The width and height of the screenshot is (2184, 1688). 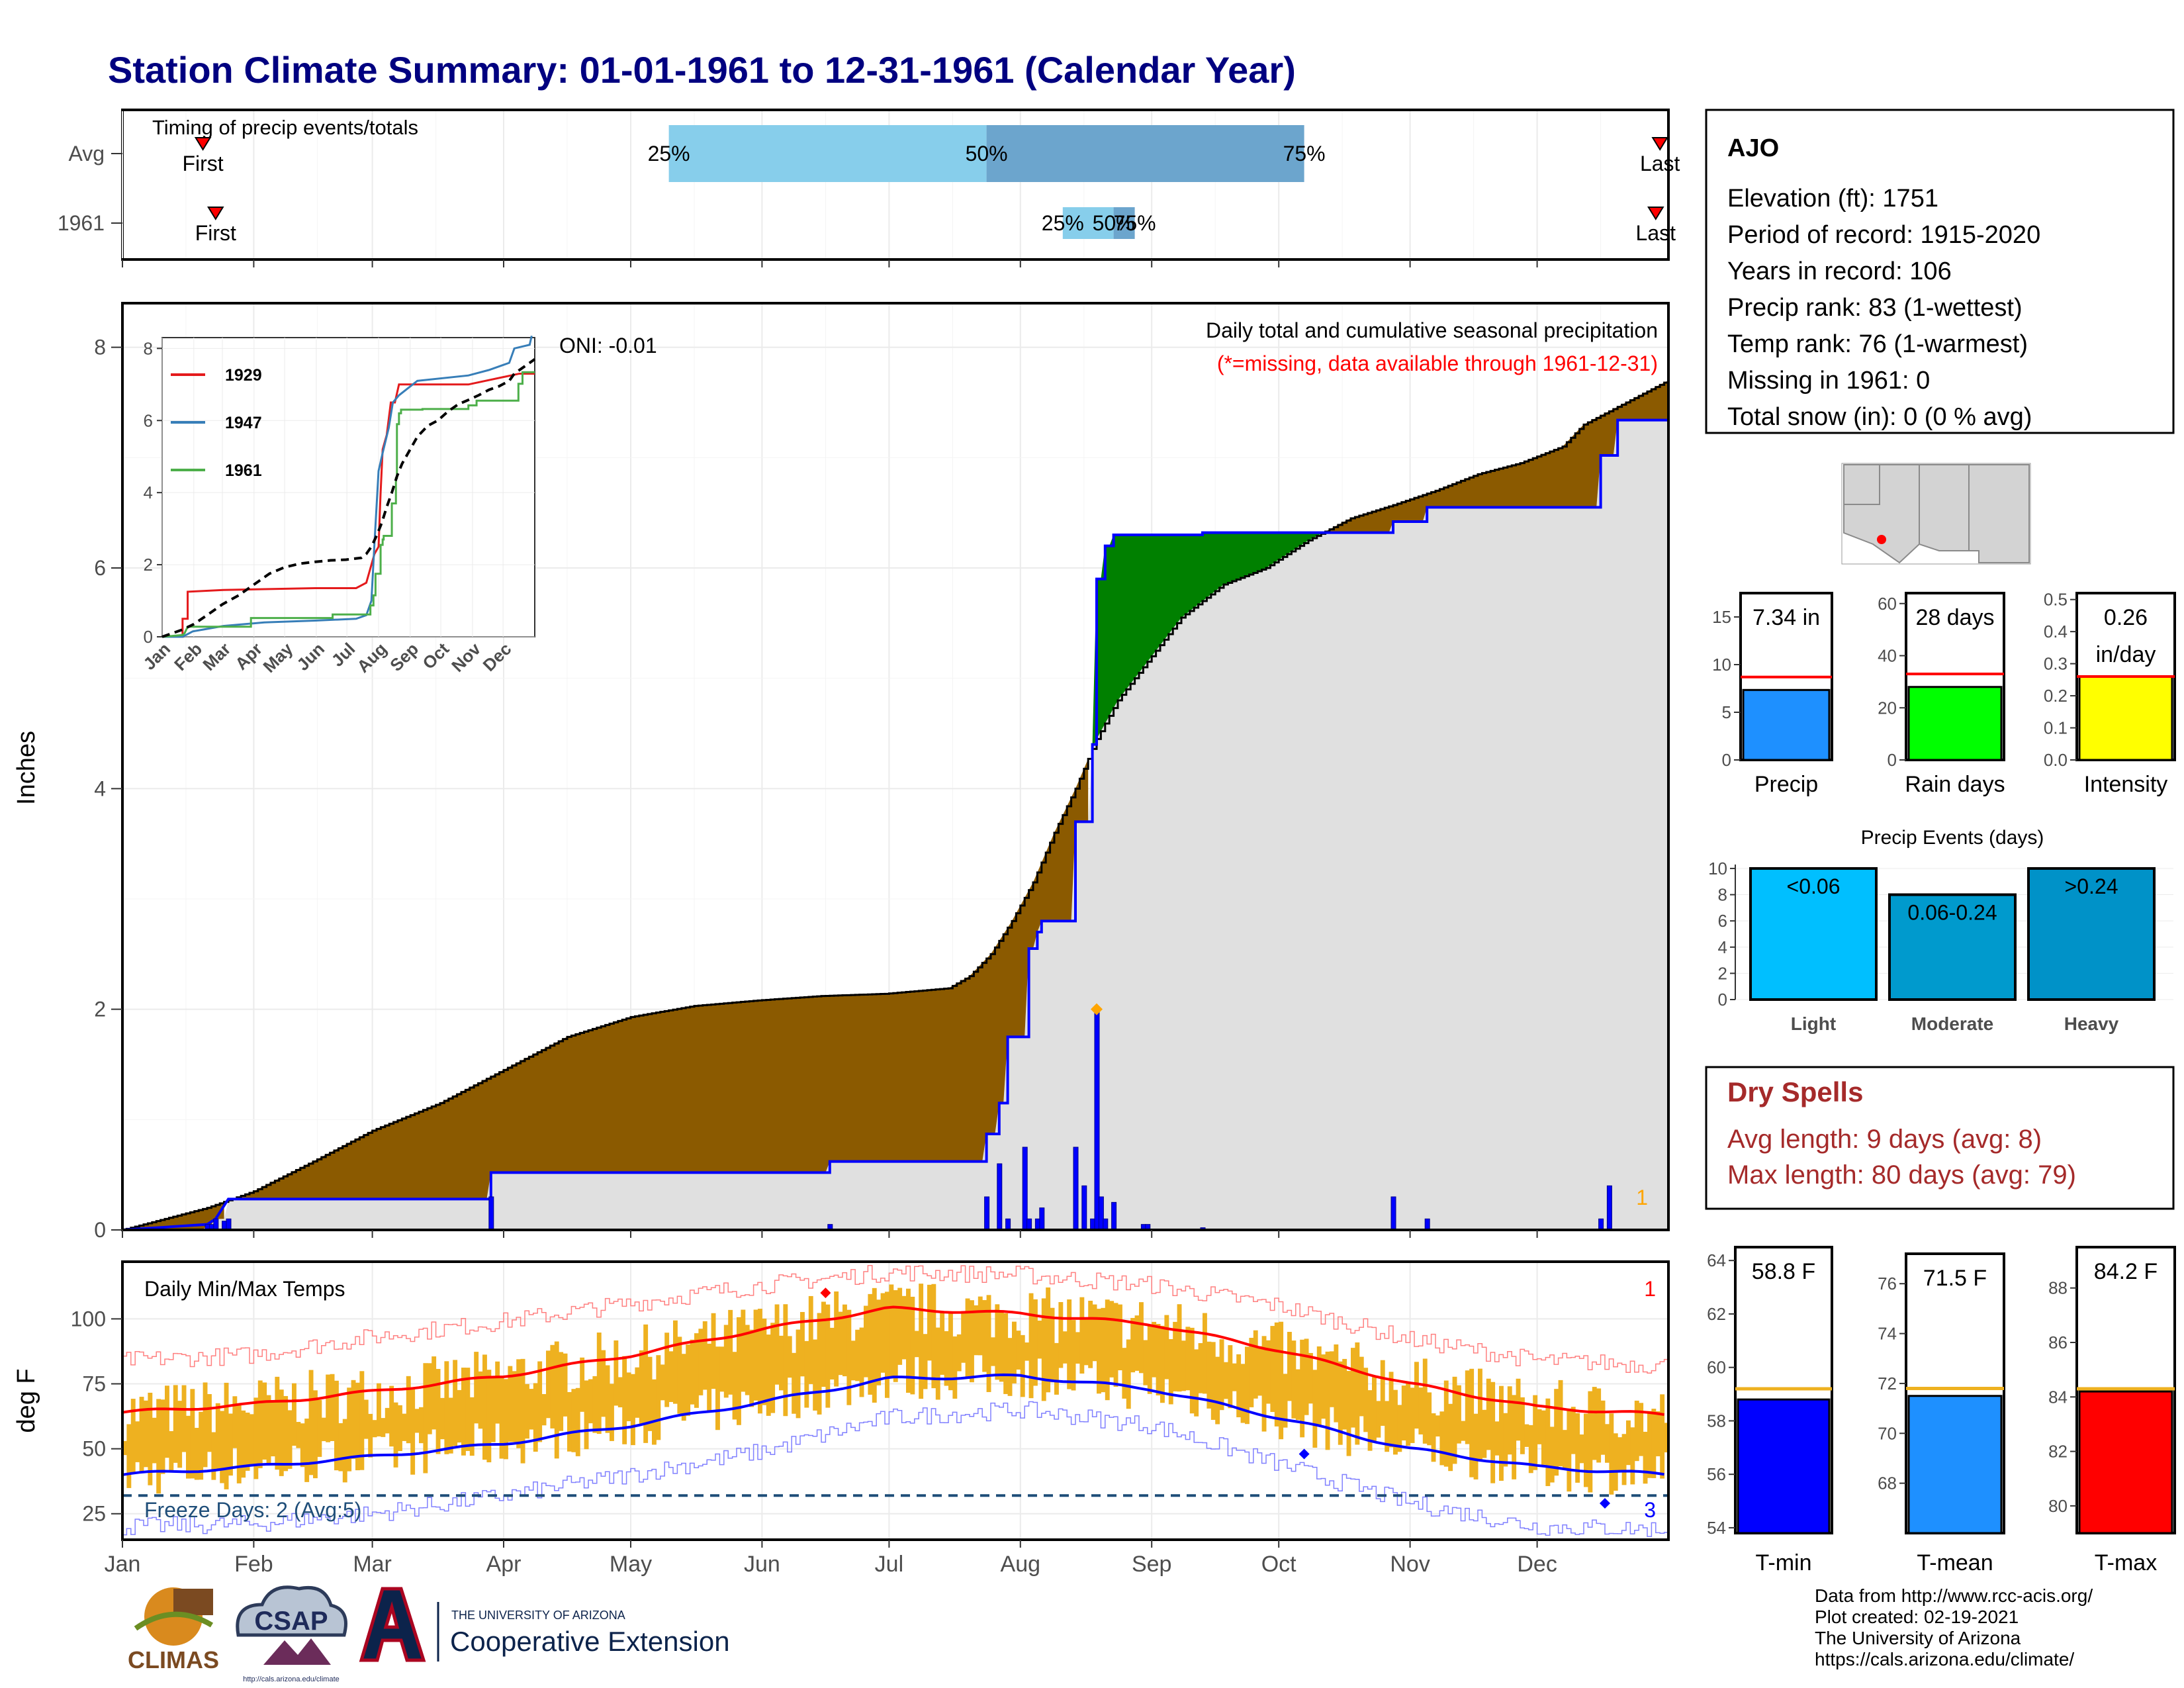 What do you see at coordinates (1716, 1368) in the screenshot?
I see `temp-summary-y-tick-label: 60` at bounding box center [1716, 1368].